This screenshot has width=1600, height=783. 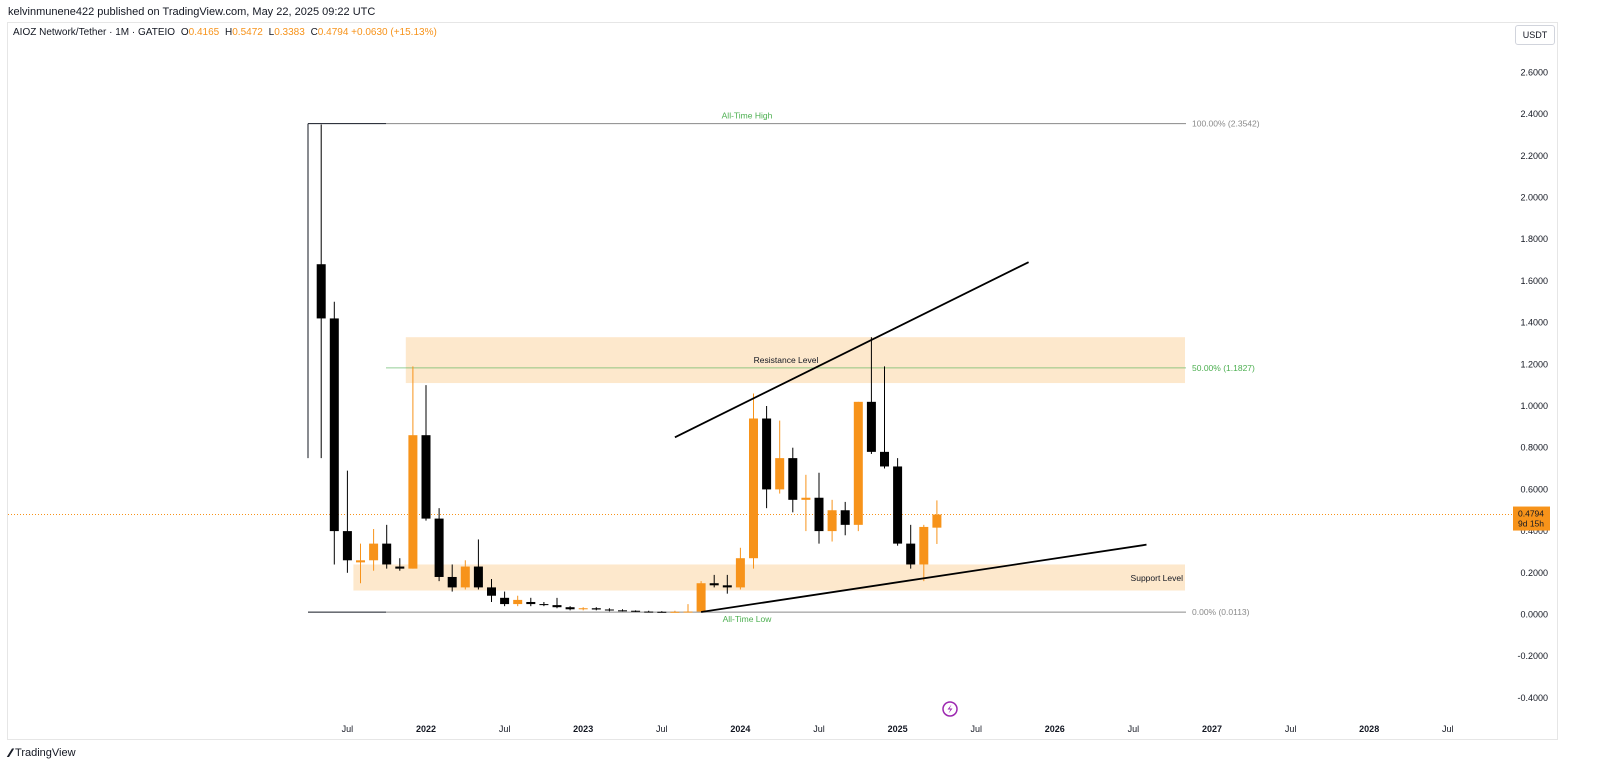 I want to click on y-tick-label: 1.8000, so click(x=1534, y=239).